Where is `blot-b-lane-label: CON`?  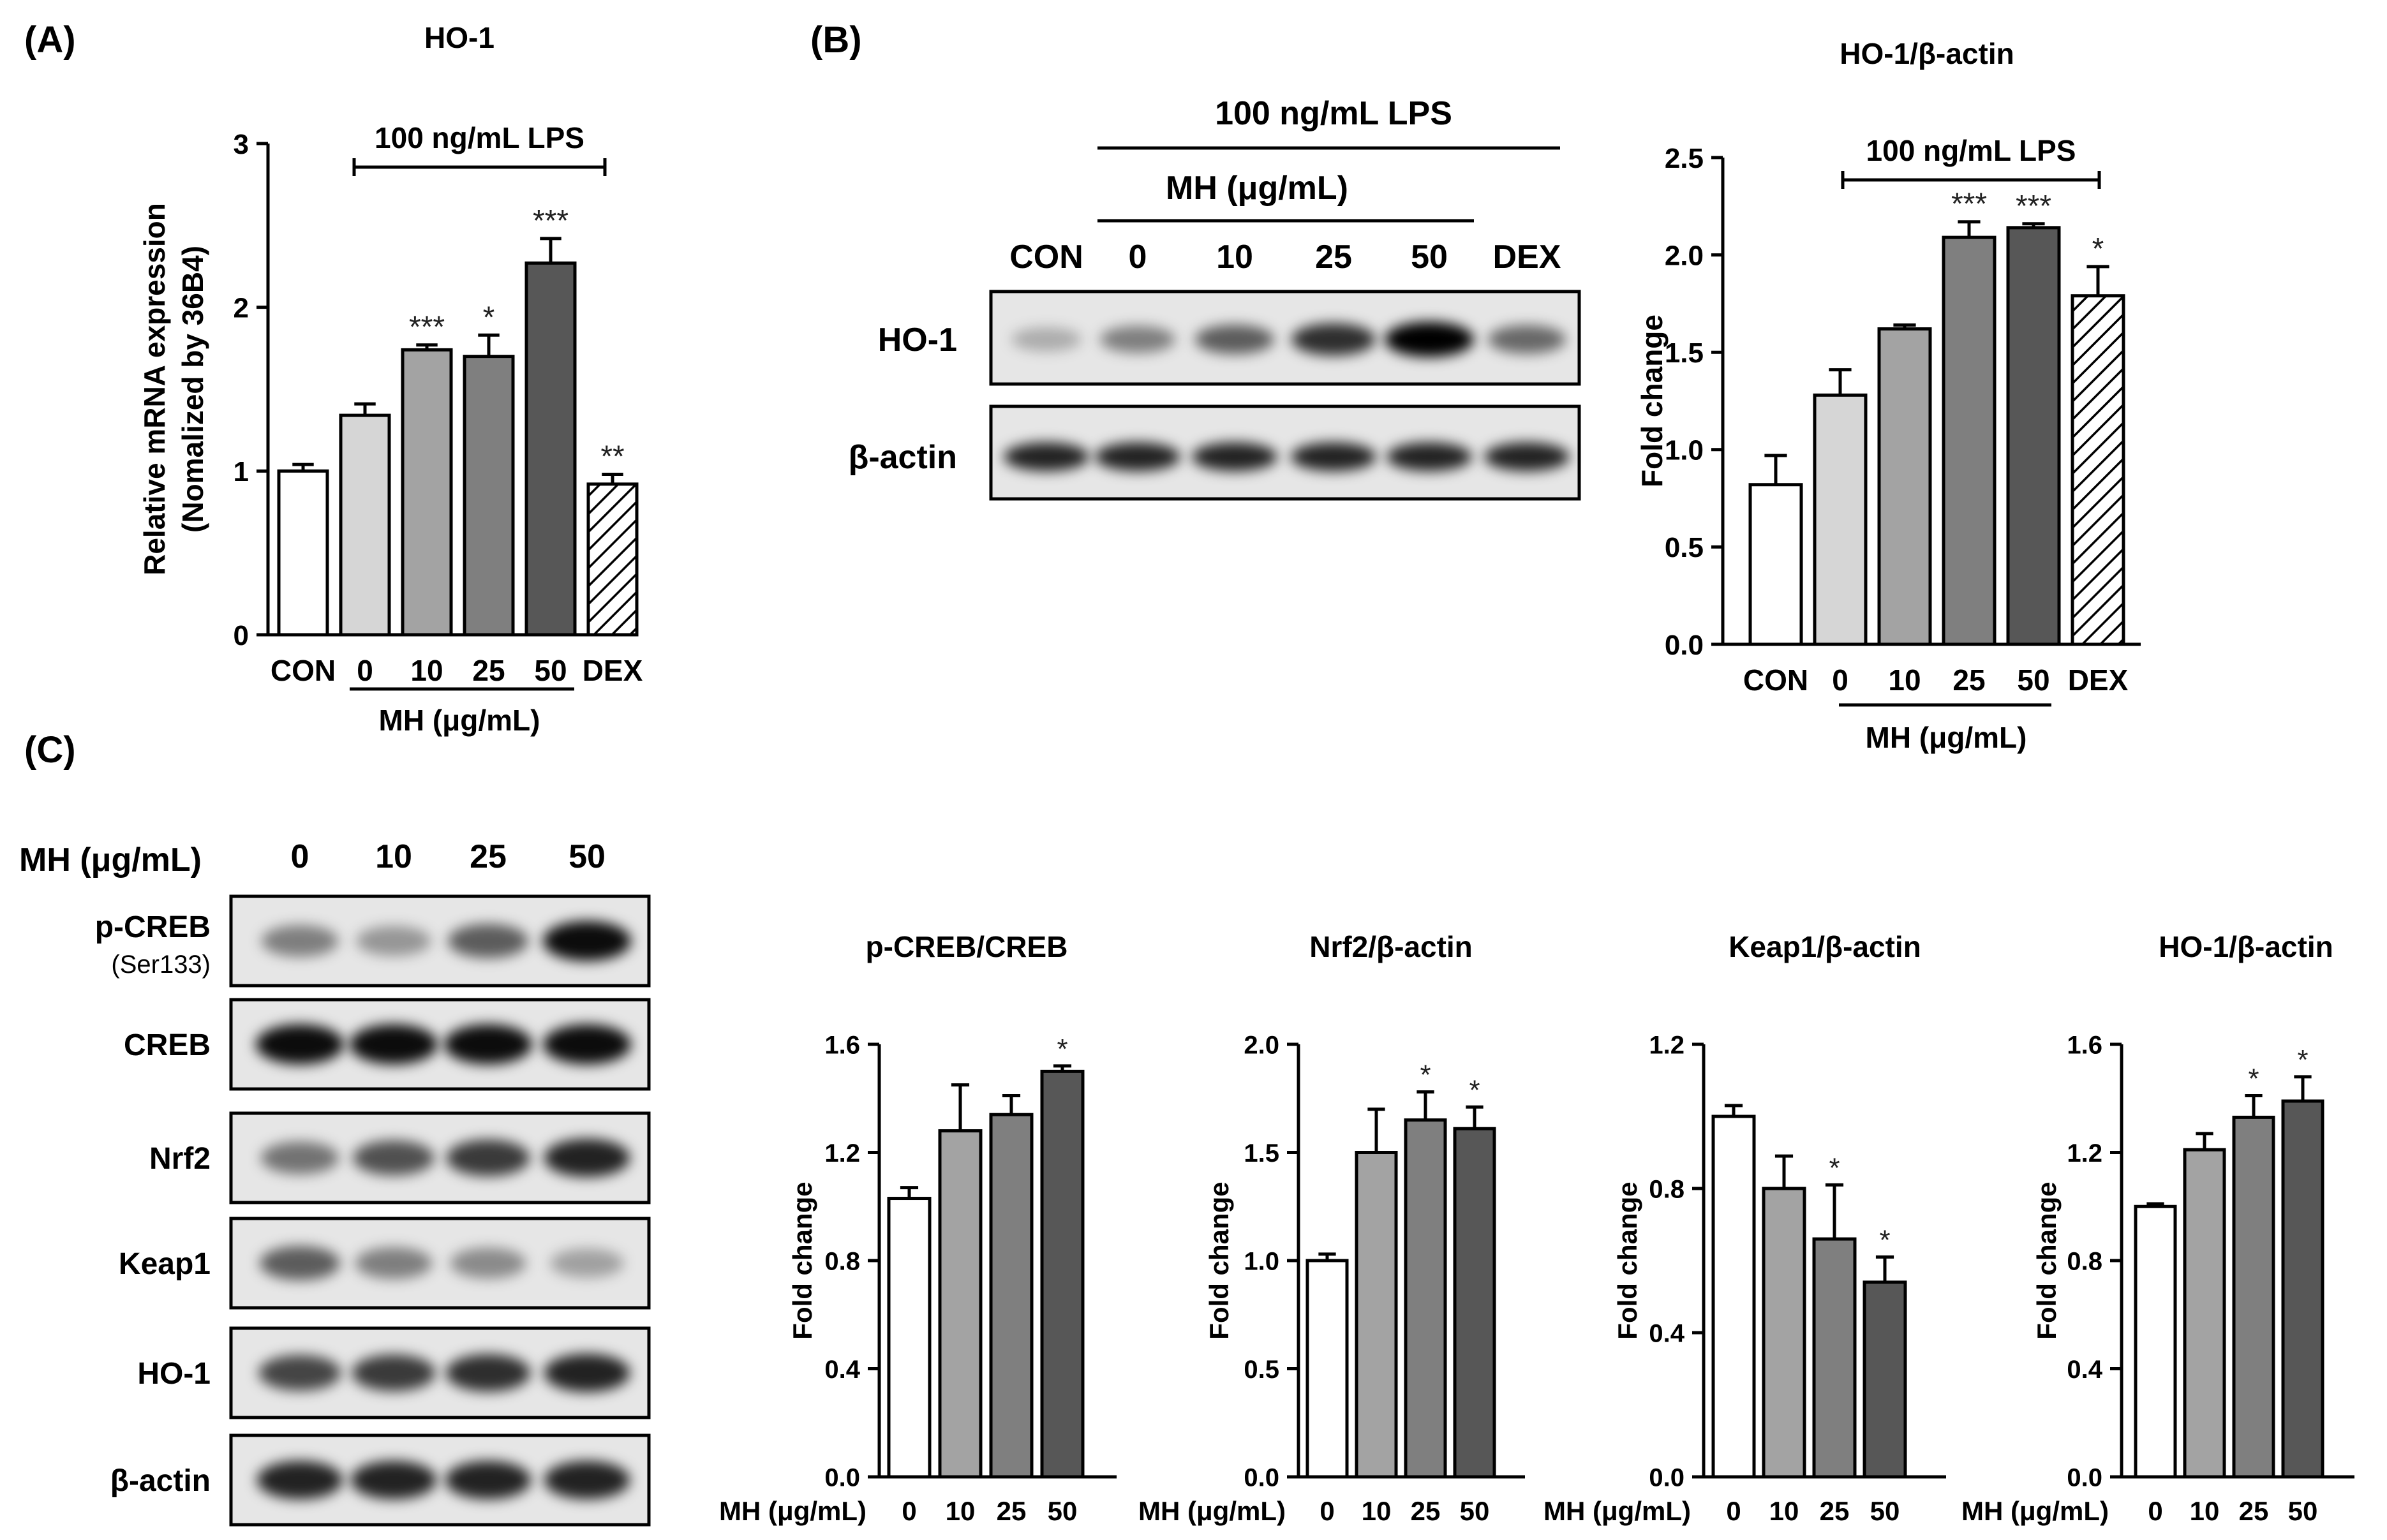
blot-b-lane-label: CON is located at coordinates (1046, 257).